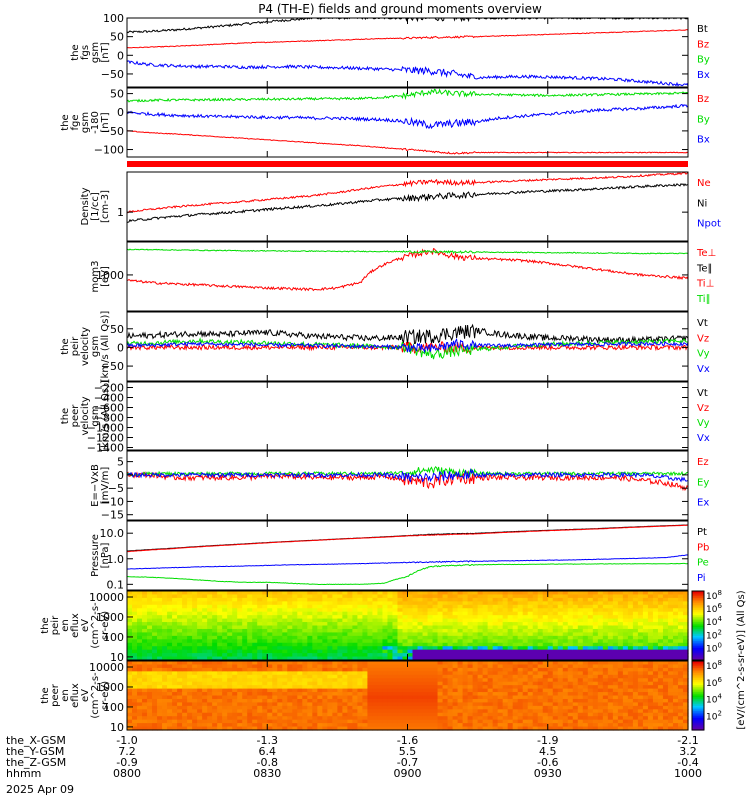 The height and width of the screenshot is (800, 750). Describe the element at coordinates (741, 659) in the screenshot. I see `colorbar-label: [eV/(cm^2-s-sr-eV)] (All Qs)` at that location.